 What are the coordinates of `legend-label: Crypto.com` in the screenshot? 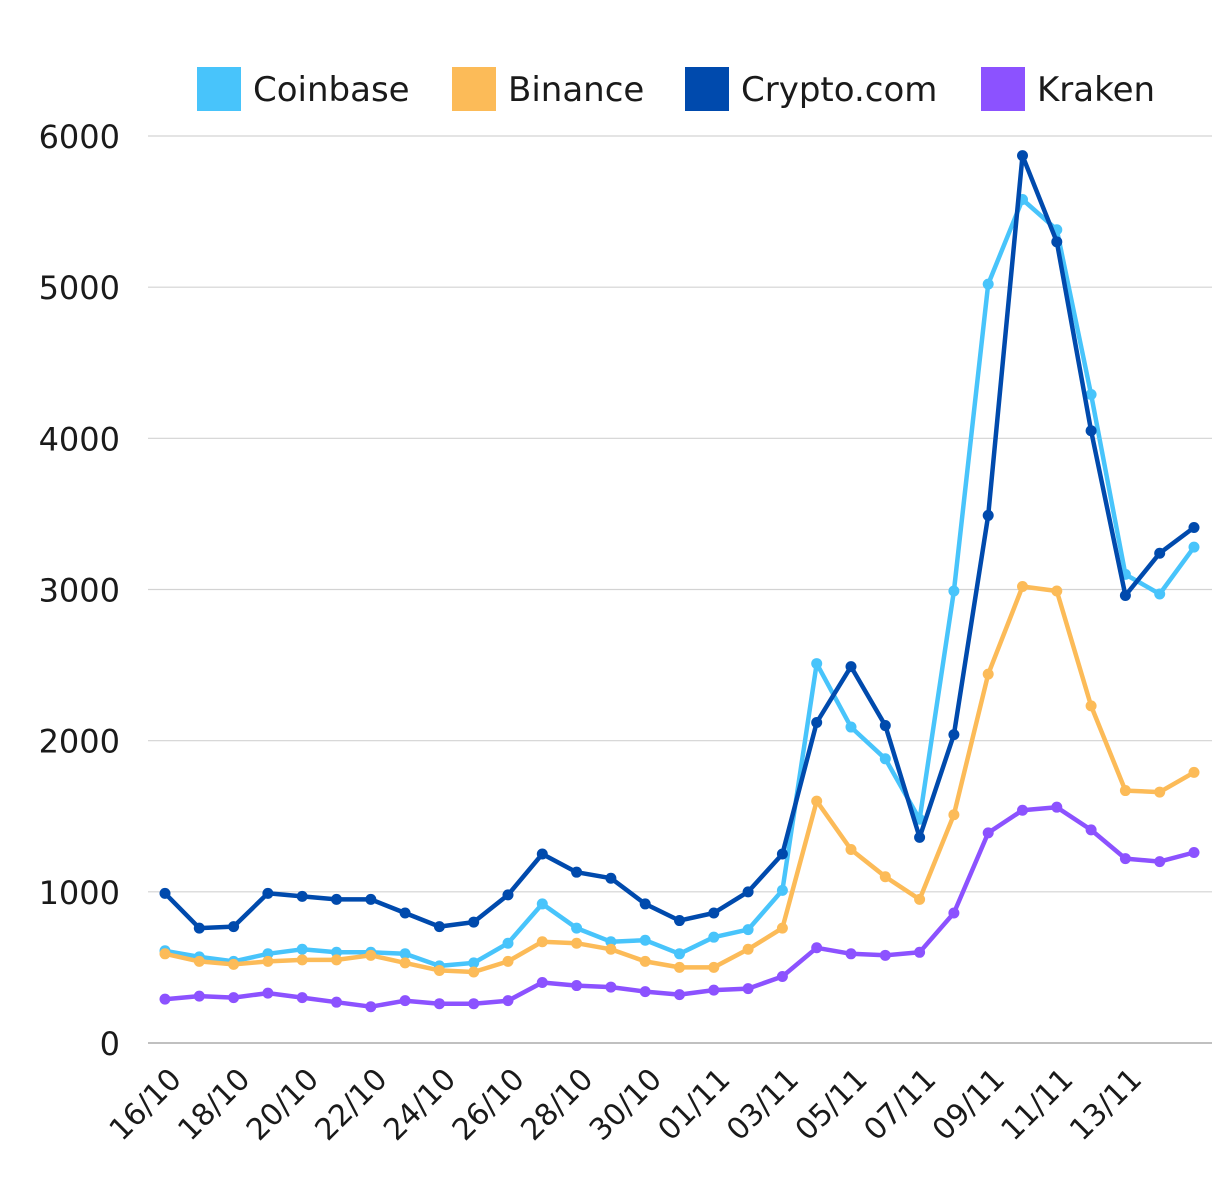 It's located at (839, 90).